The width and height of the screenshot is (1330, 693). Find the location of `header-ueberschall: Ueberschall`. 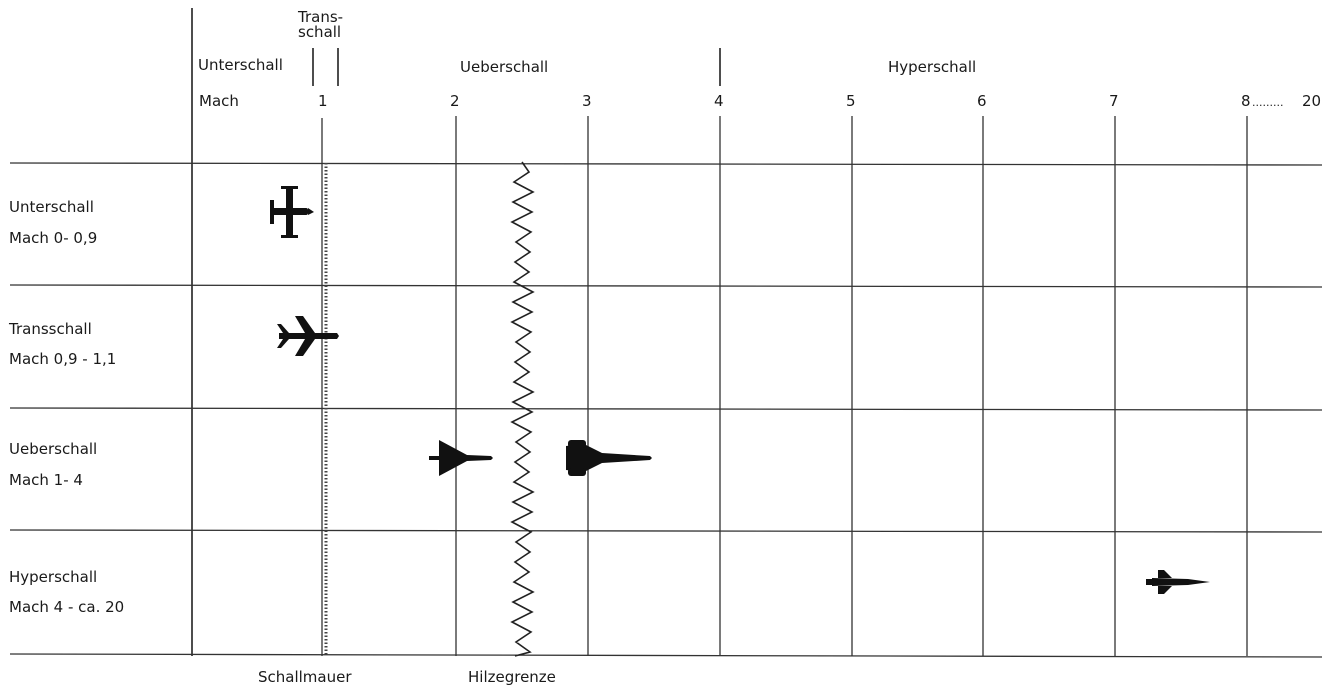

header-ueberschall: Ueberschall is located at coordinates (504, 67).